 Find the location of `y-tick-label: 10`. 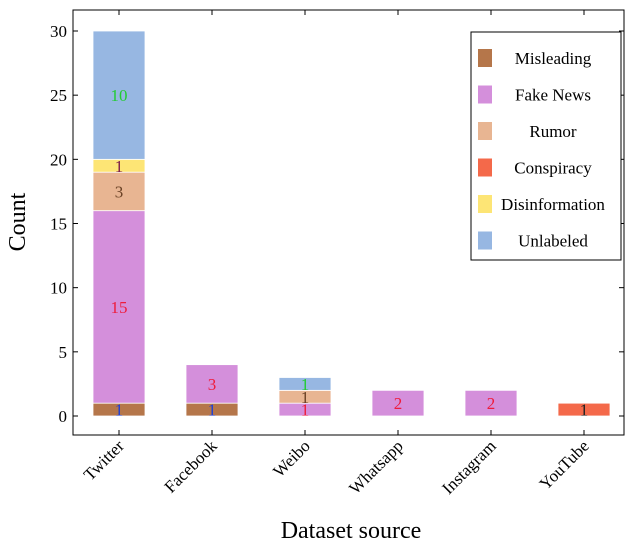

y-tick-label: 10 is located at coordinates (58, 288).